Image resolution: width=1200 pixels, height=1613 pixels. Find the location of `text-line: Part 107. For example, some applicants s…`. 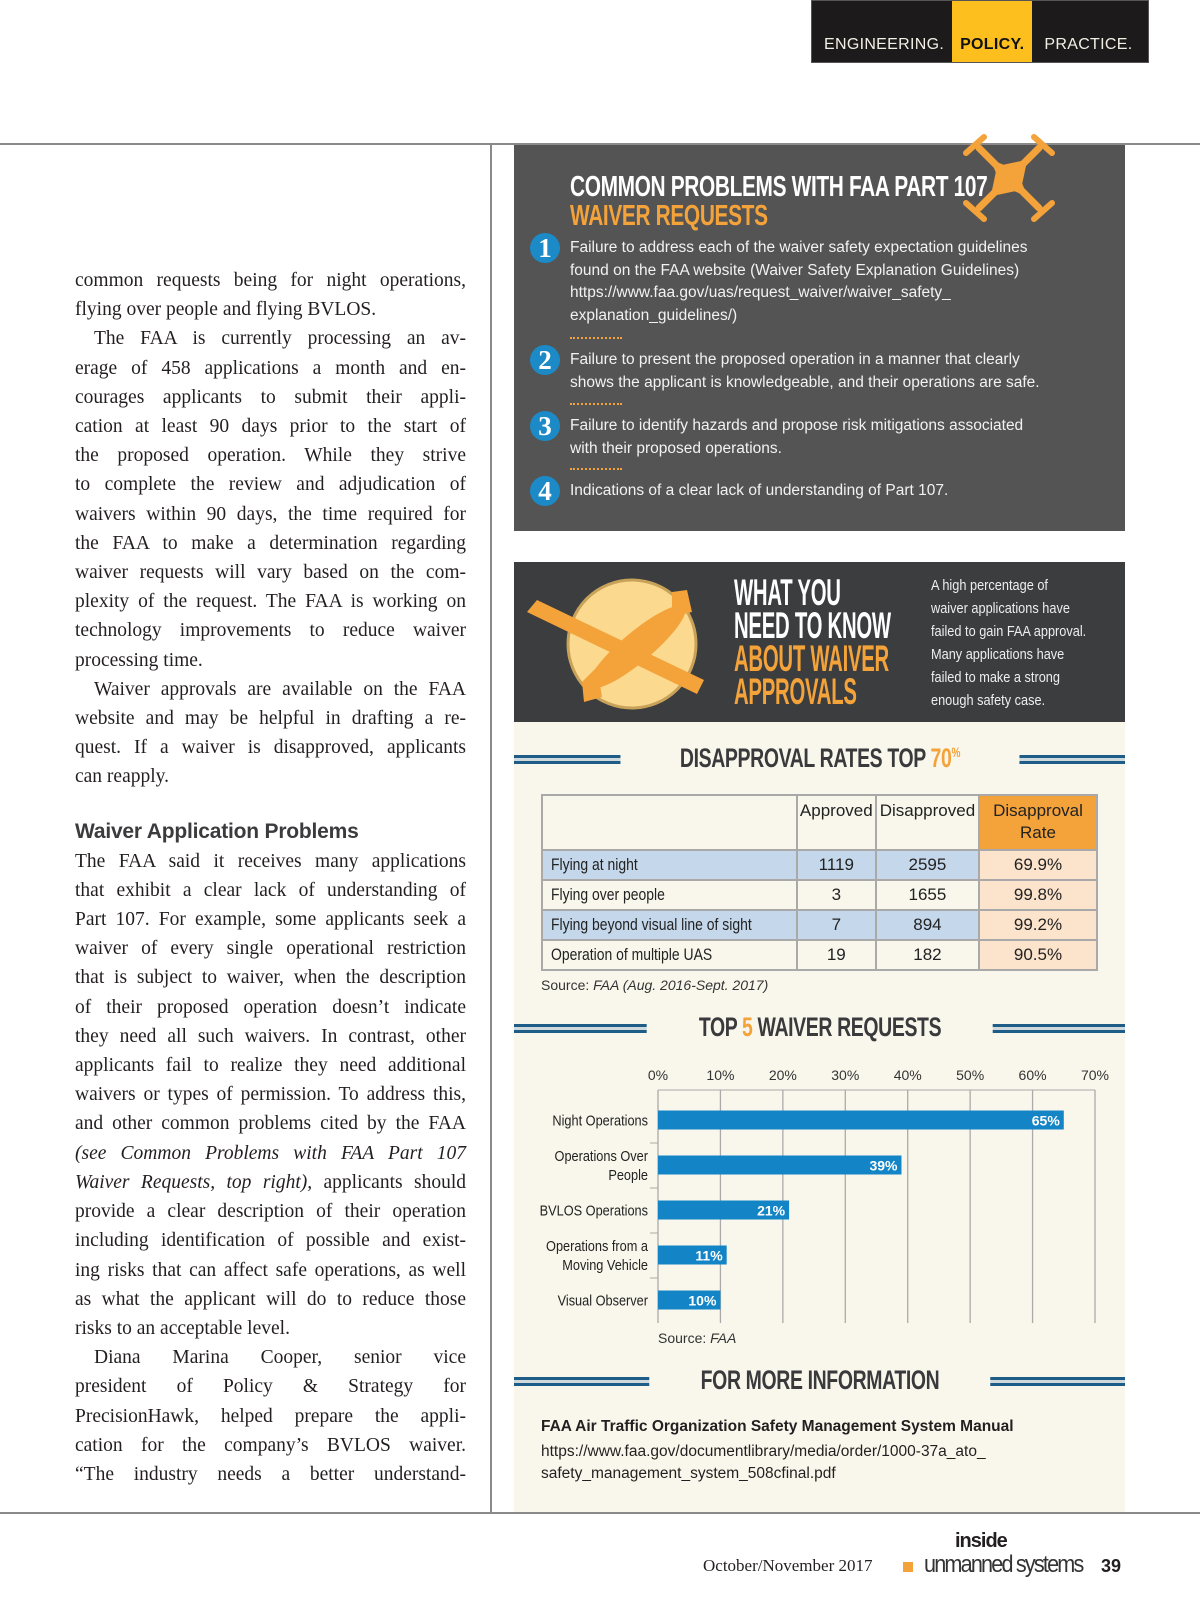

text-line: Part 107. For example, some applicants s… is located at coordinates (270, 920).